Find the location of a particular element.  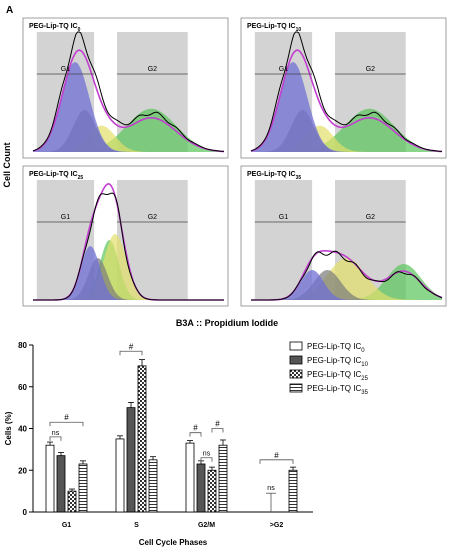

g1-secondary-curve is located at coordinates (346, 285).